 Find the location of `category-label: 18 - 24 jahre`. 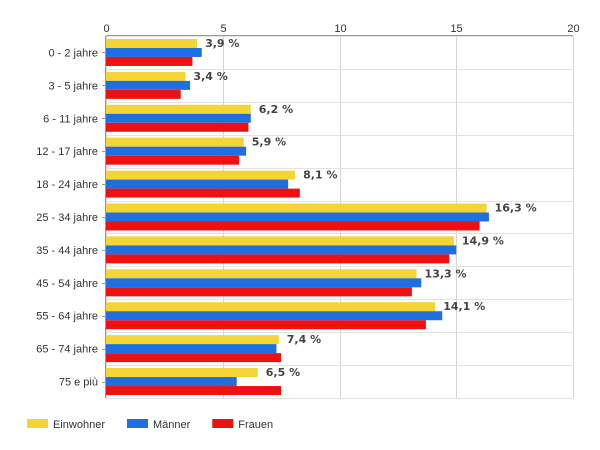

category-label: 18 - 24 jahre is located at coordinates (67, 185).